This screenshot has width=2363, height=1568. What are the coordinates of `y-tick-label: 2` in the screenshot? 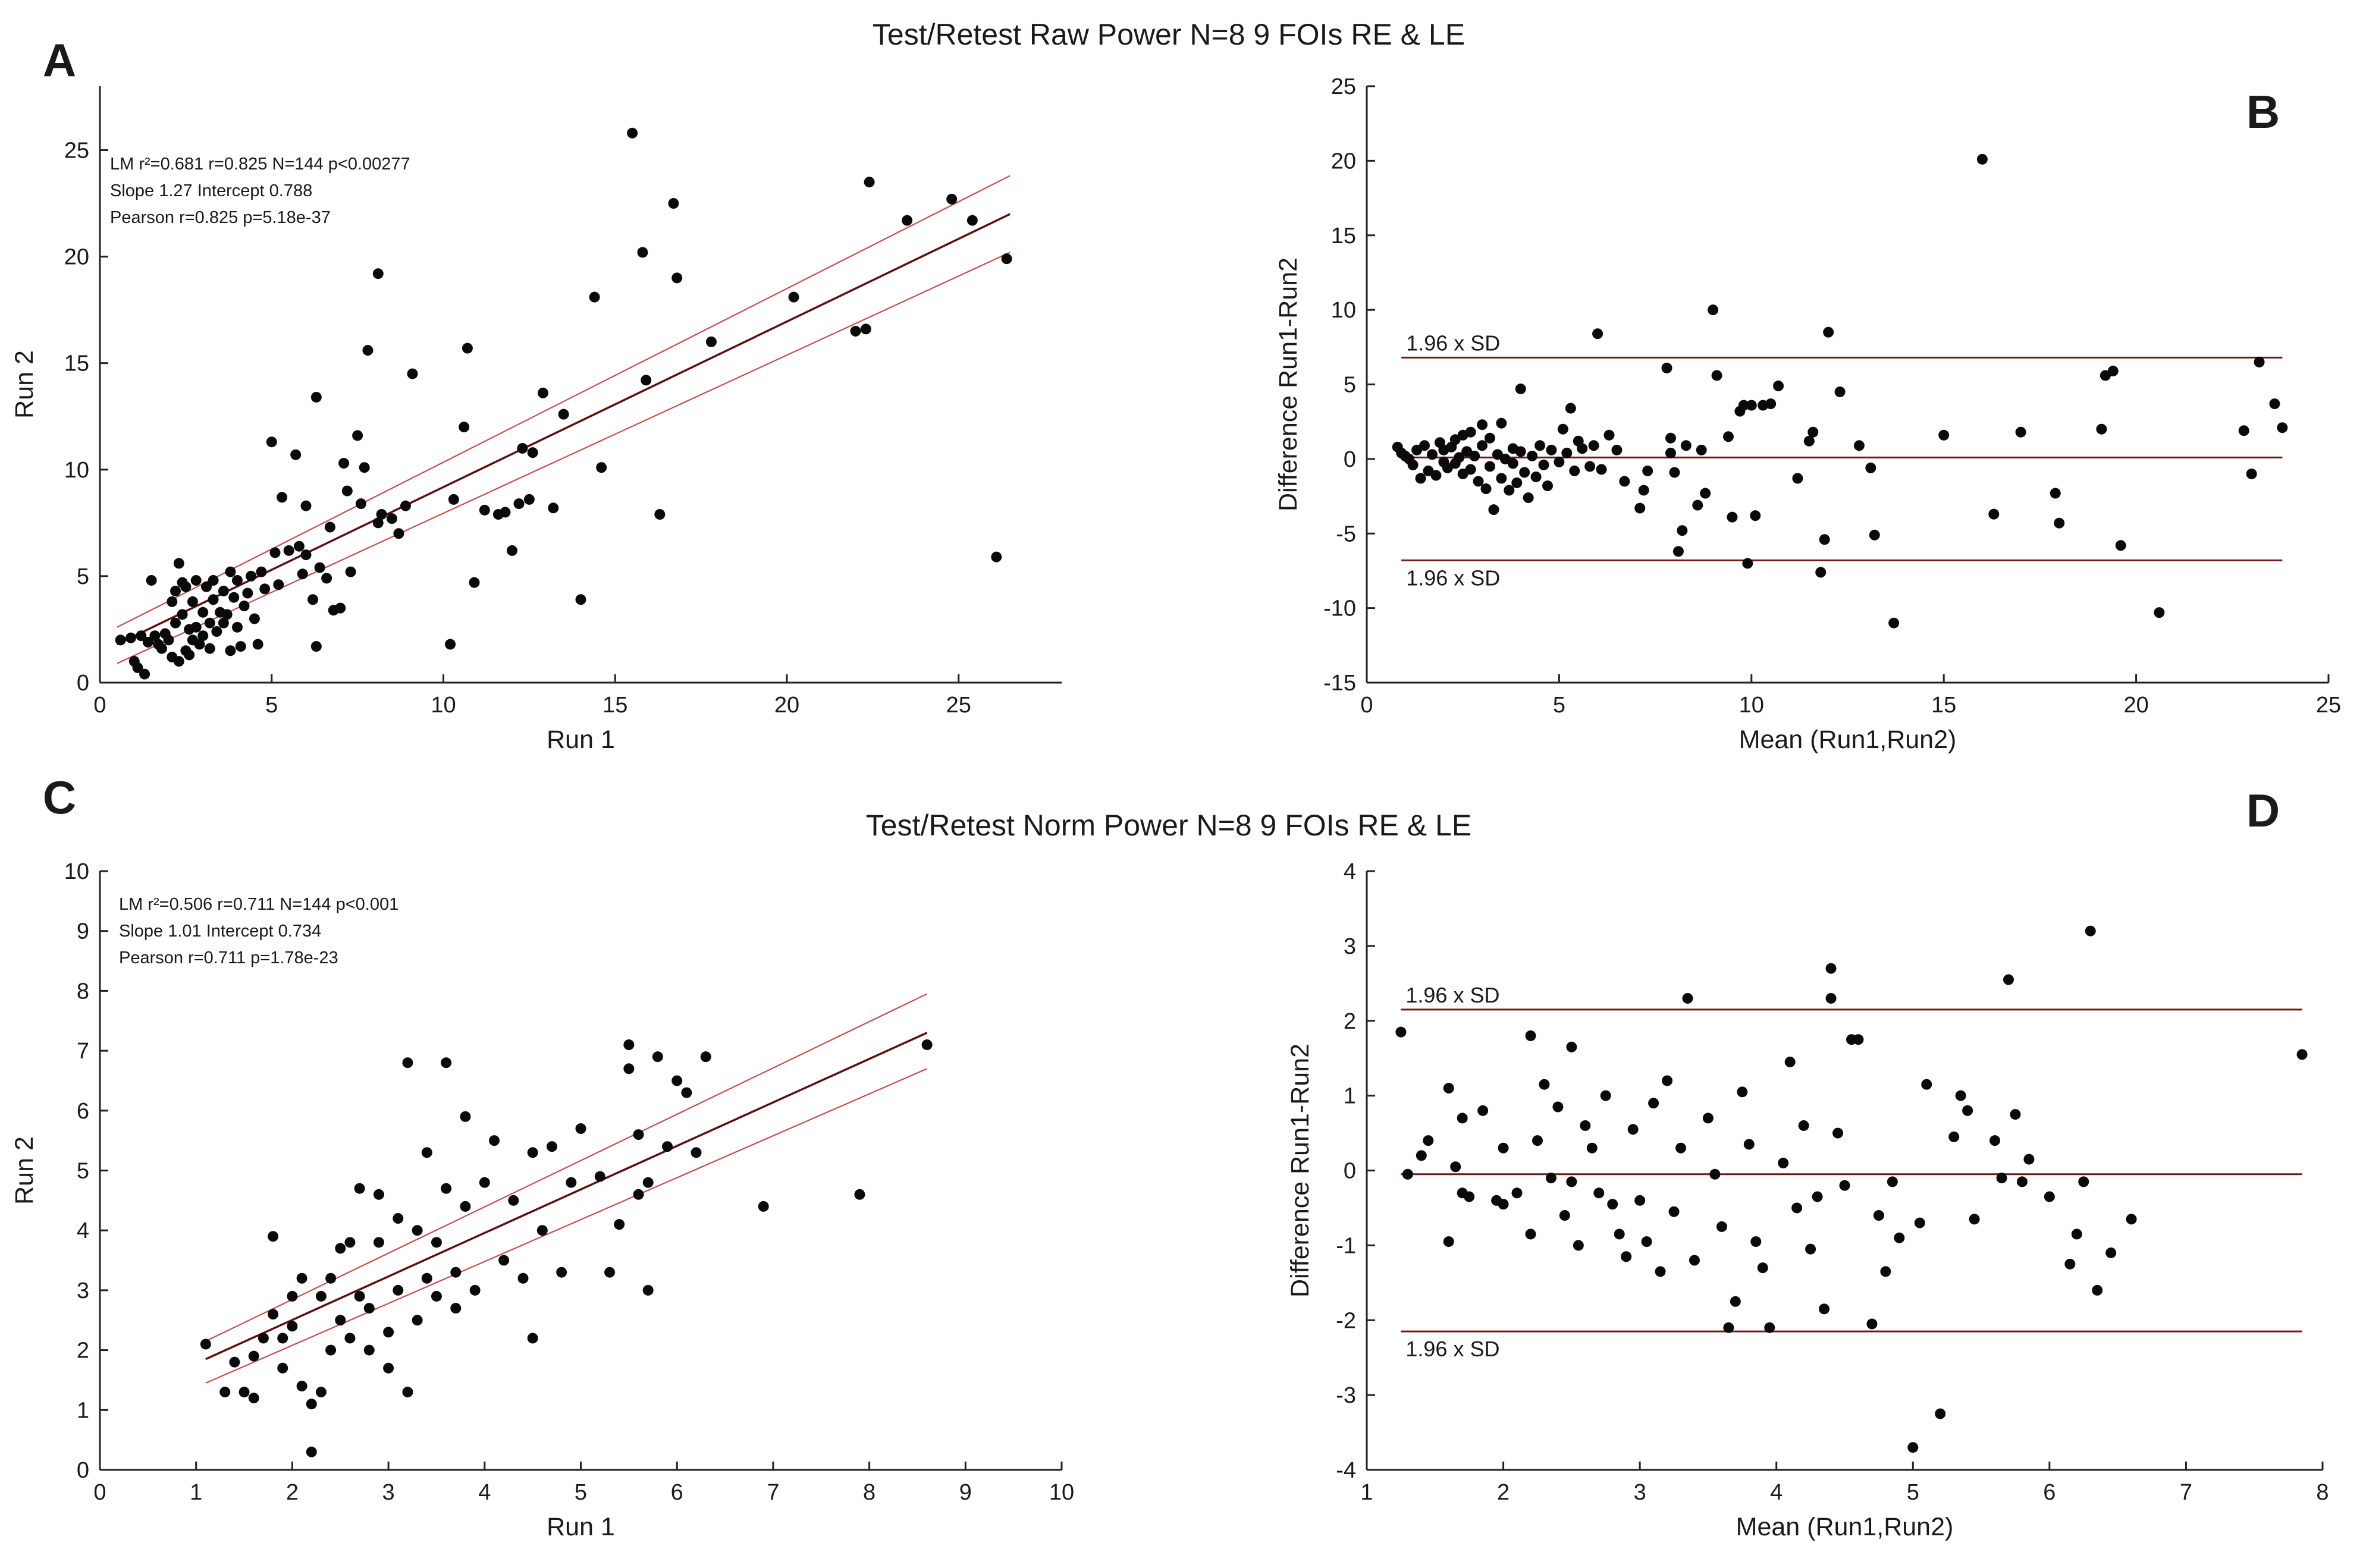 It's located at (83, 1350).